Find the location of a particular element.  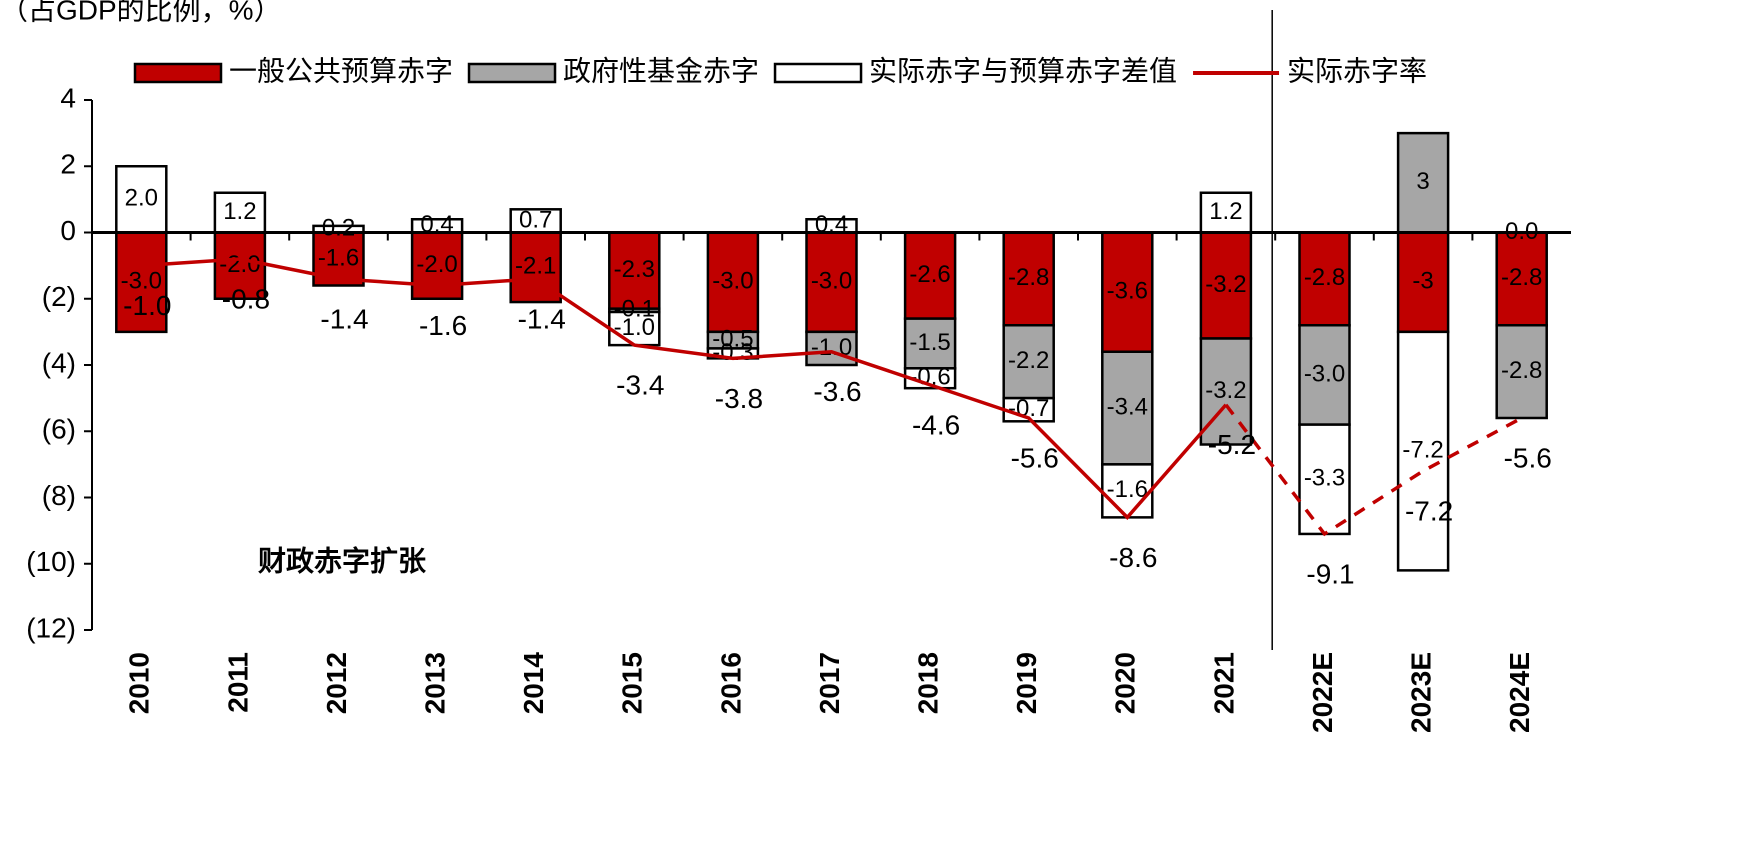

bar-value-label: -0.5 is located at coordinates (732, 339).